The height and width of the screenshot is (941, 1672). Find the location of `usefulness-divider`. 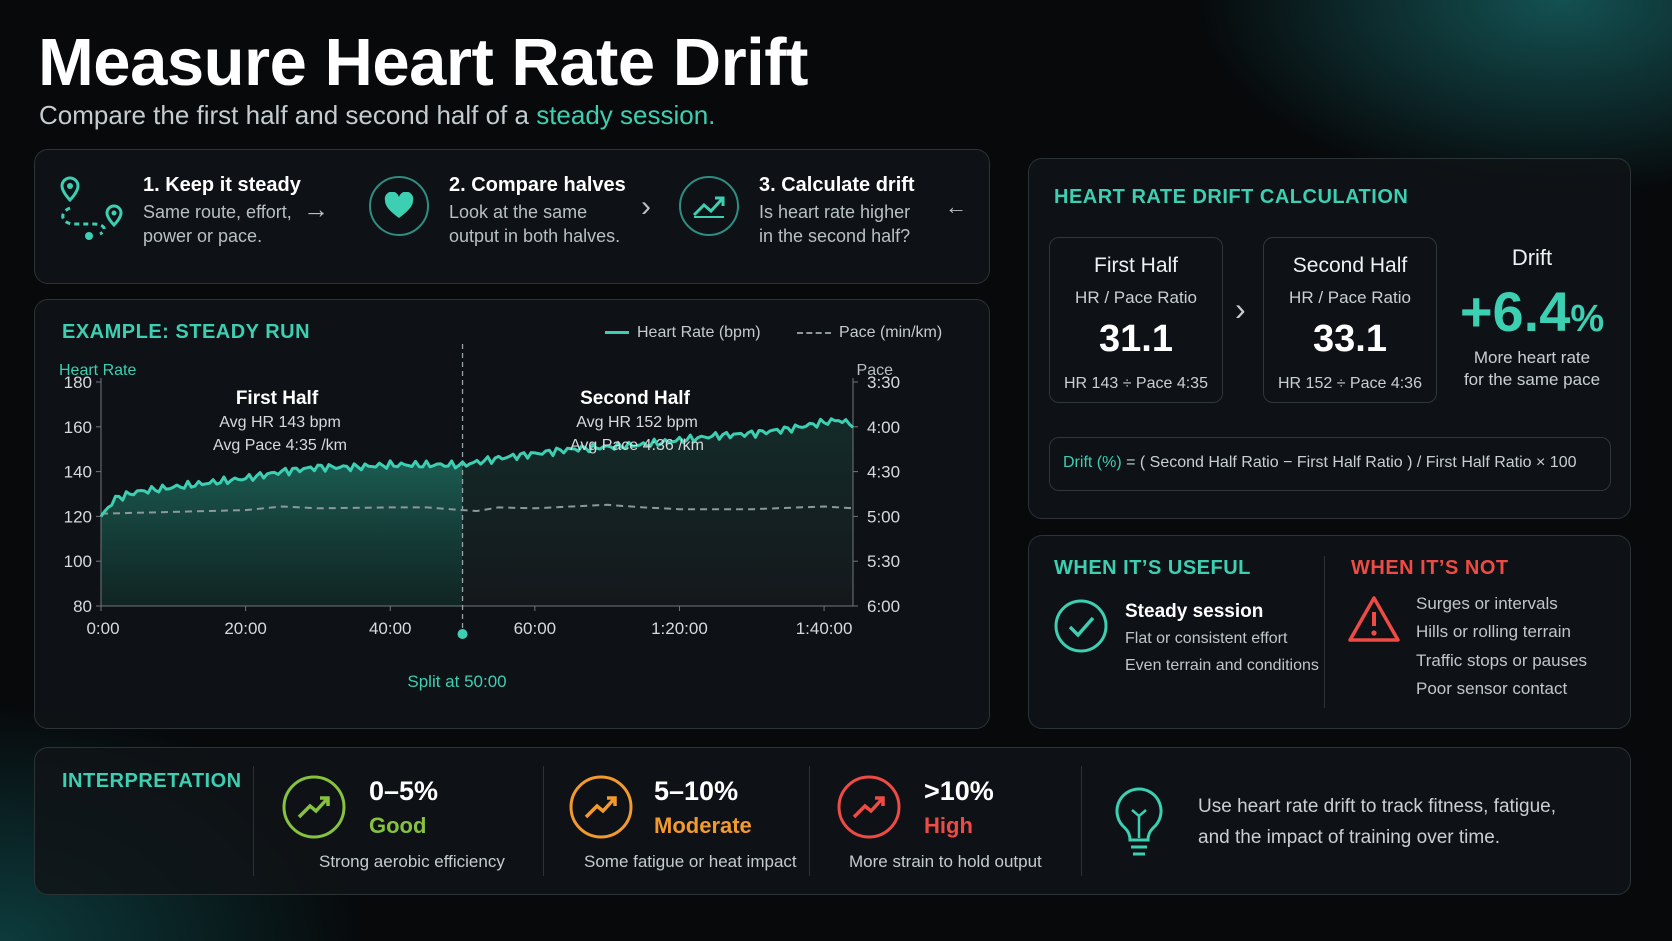

usefulness-divider is located at coordinates (1324, 632).